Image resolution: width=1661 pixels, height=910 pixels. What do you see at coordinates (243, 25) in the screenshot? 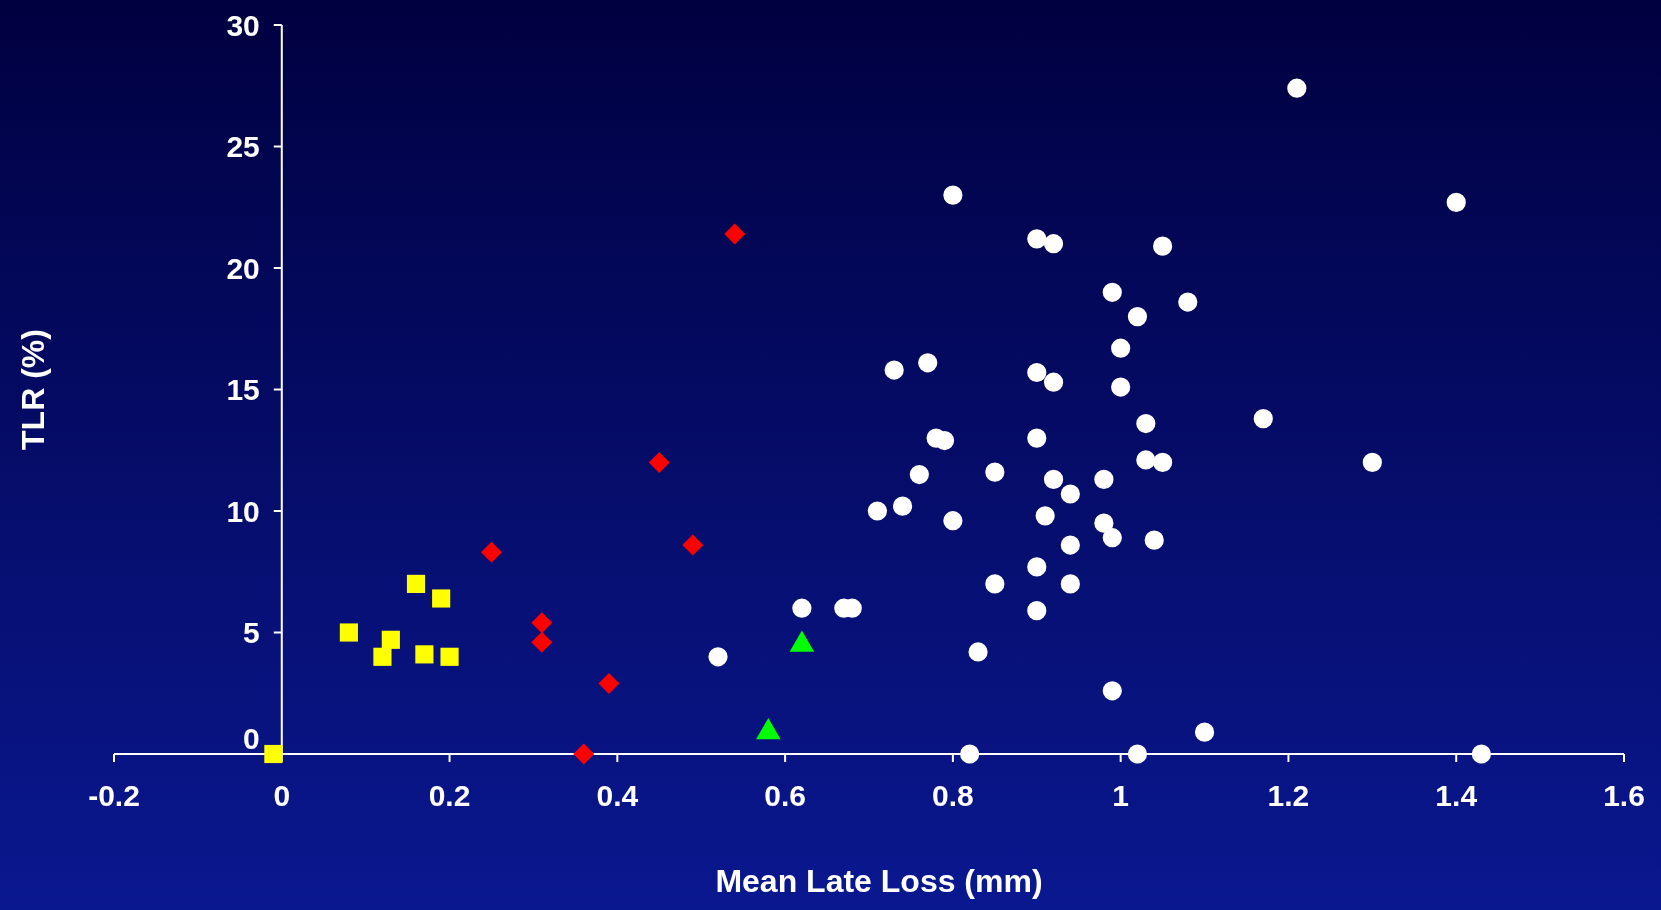
I see `y-tick-label: 30` at bounding box center [243, 25].